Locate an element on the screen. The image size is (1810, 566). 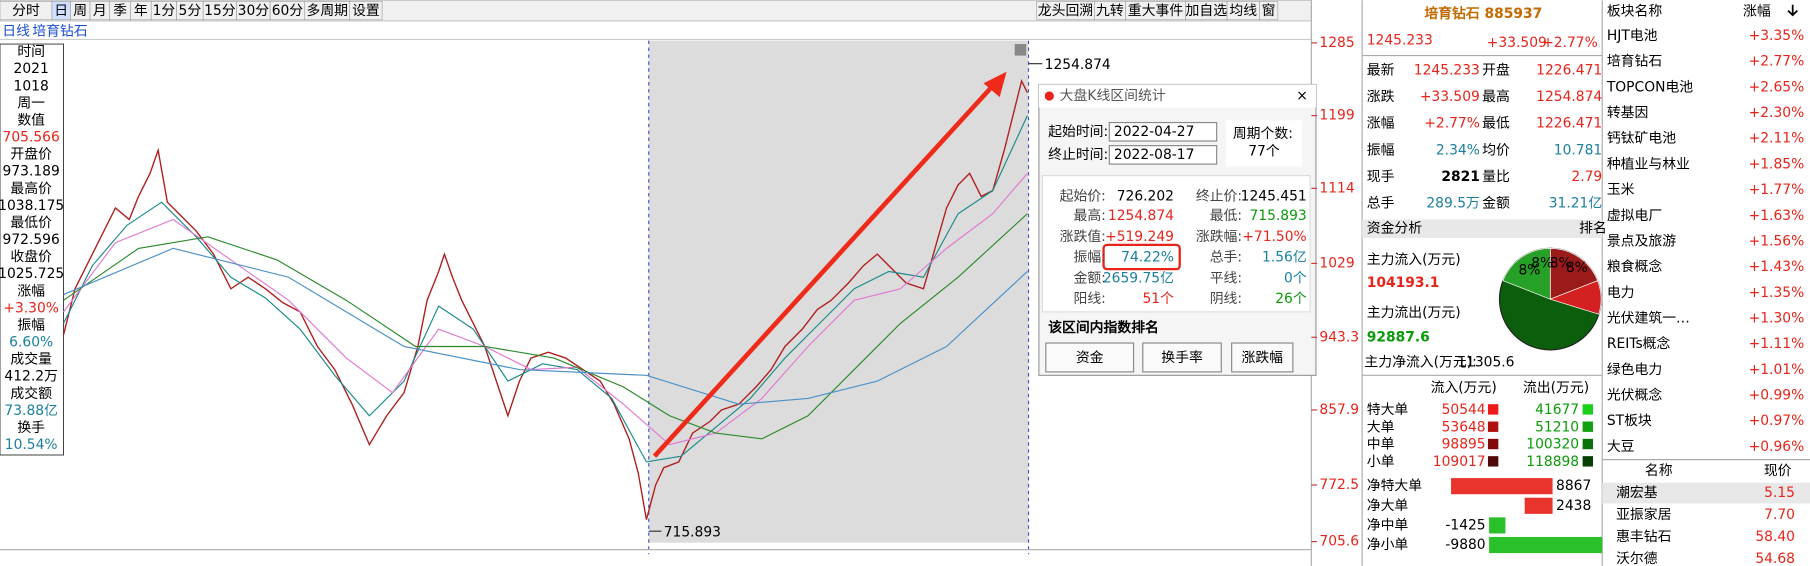
stock-name: 潮宏基 is located at coordinates (1637, 492).